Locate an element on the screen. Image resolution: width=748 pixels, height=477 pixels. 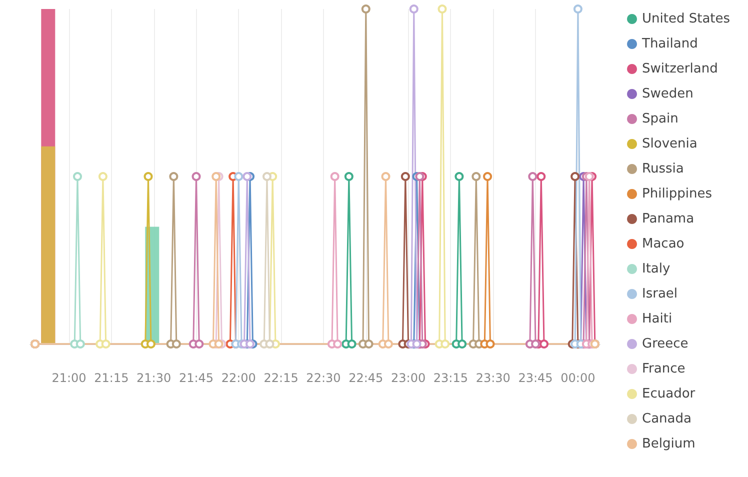
x-tick-label: 23:15 is located at coordinates (450, 378).